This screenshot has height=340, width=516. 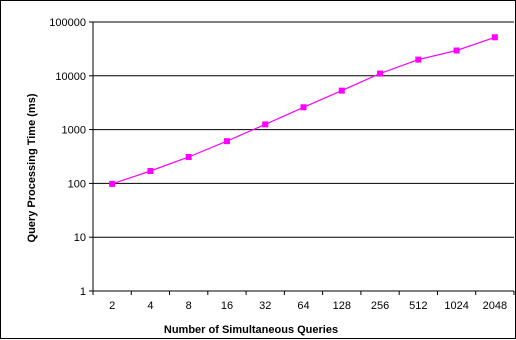 What do you see at coordinates (189, 306) in the screenshot?
I see `x-tick-label: 8` at bounding box center [189, 306].